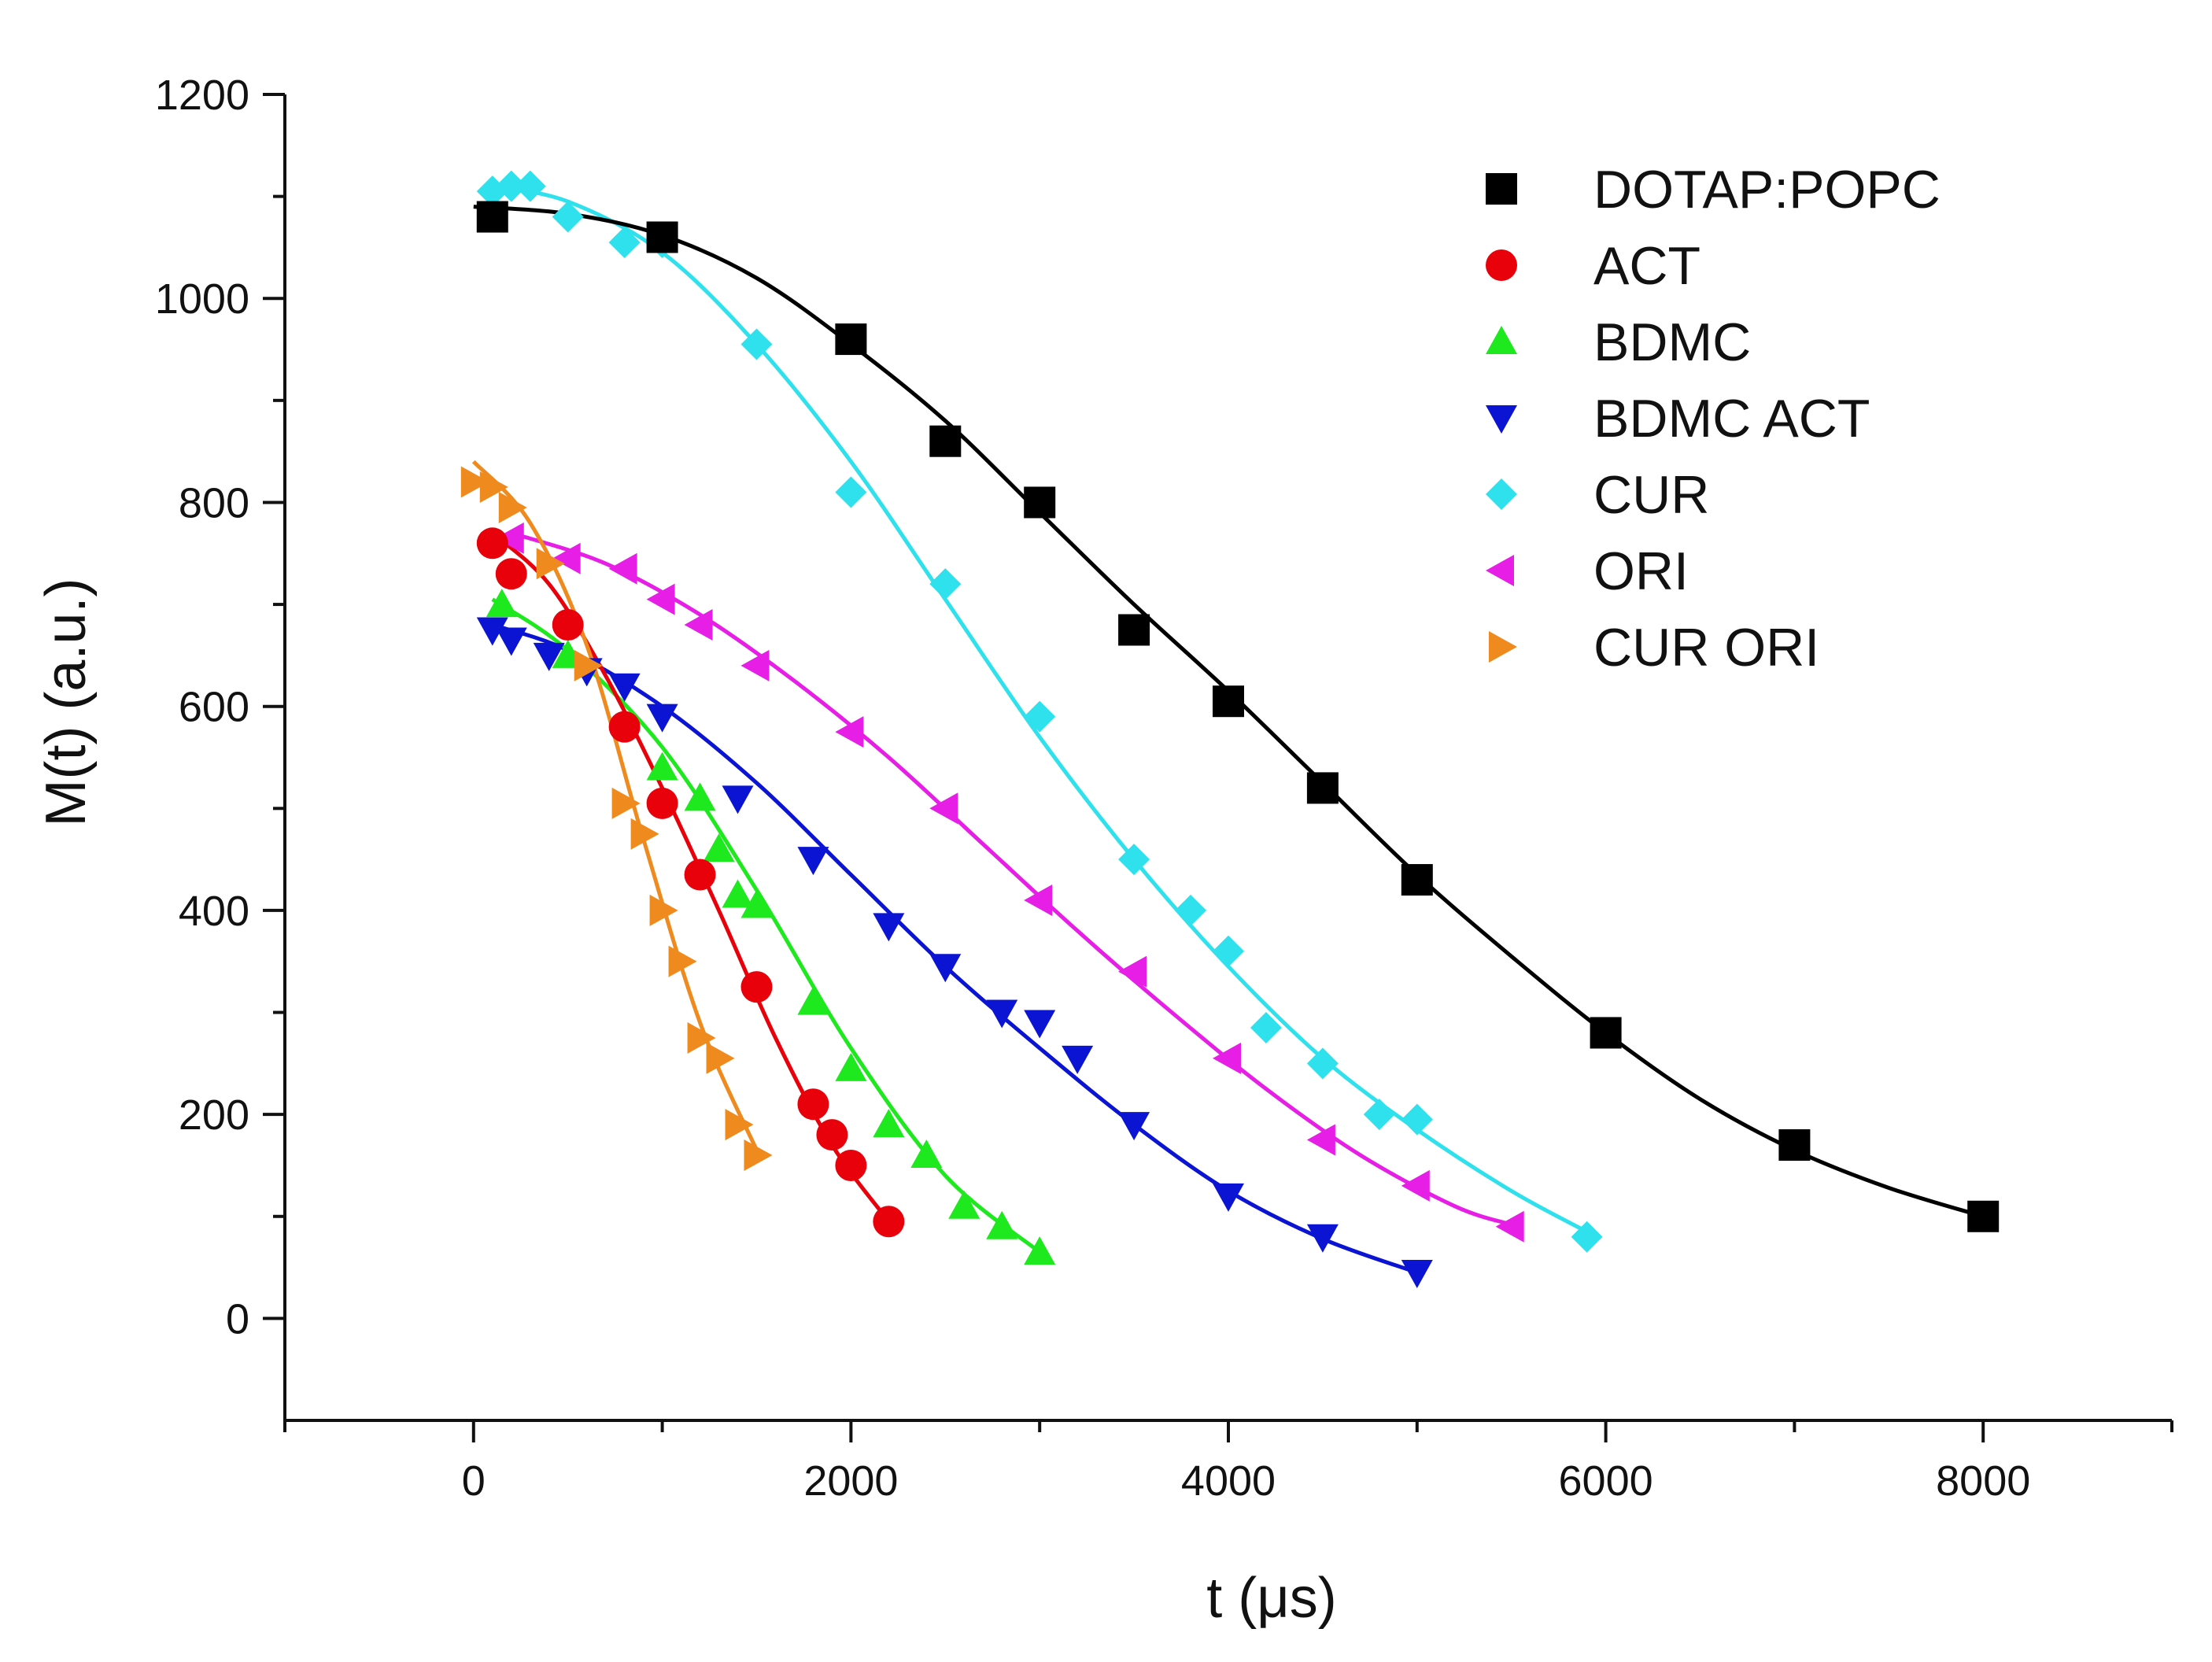 Image resolution: width=2212 pixels, height=1662 pixels. What do you see at coordinates (850, 1481) in the screenshot?
I see `x-tick-label: 2000` at bounding box center [850, 1481].